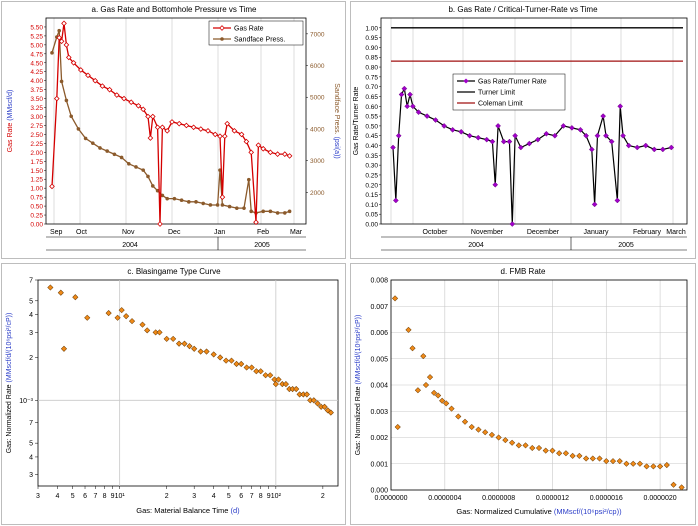  I want to click on y-tick-label: 0.10, so click(371, 205).